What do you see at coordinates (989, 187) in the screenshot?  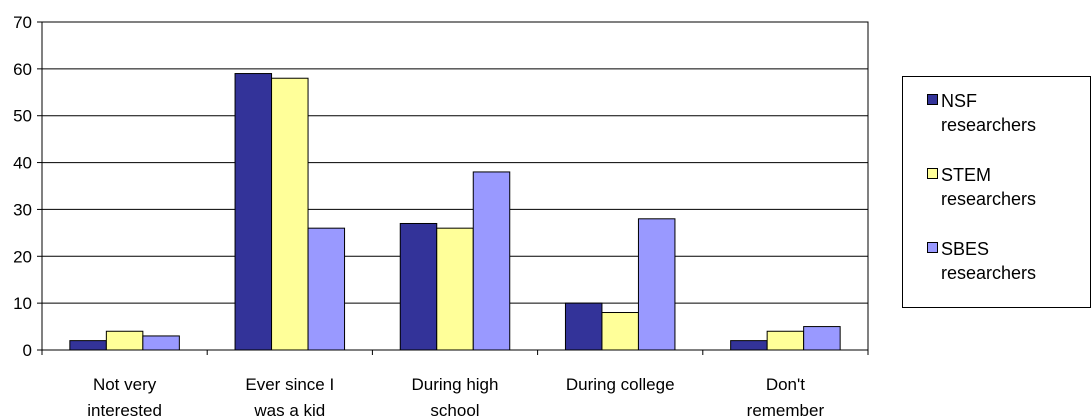 I see `legend-label-stem: STEM researchers` at bounding box center [989, 187].